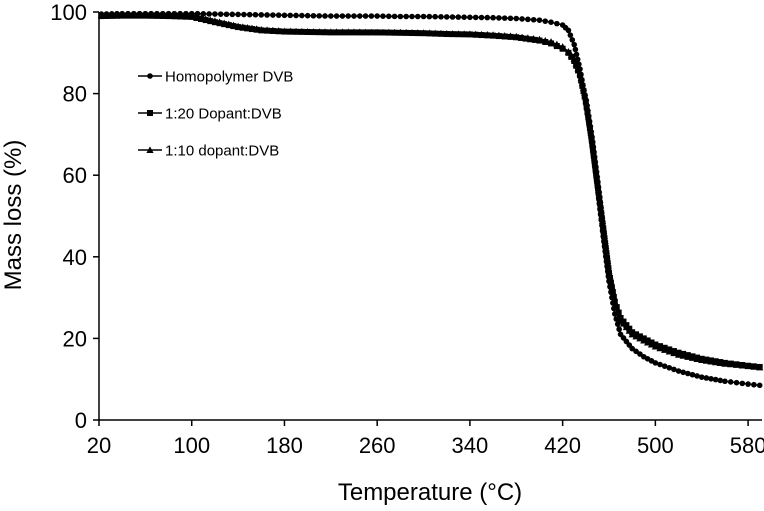 This screenshot has height=511, width=764. What do you see at coordinates (377, 445) in the screenshot?
I see `x-tick-label: 260` at bounding box center [377, 445].